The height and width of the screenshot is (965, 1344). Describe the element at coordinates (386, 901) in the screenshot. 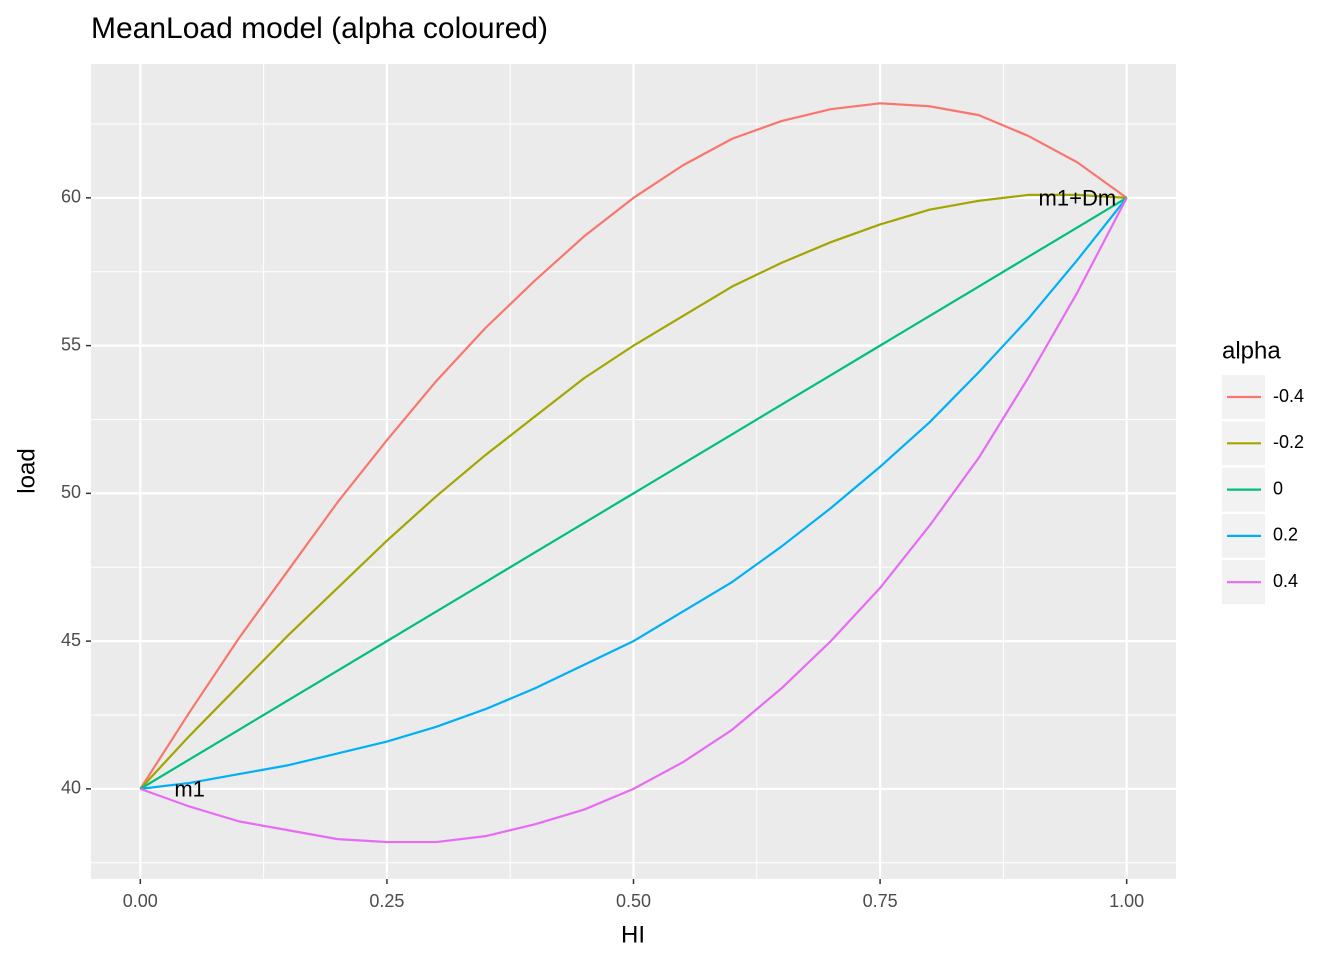

I see `x-tick-label: 0.25` at that location.